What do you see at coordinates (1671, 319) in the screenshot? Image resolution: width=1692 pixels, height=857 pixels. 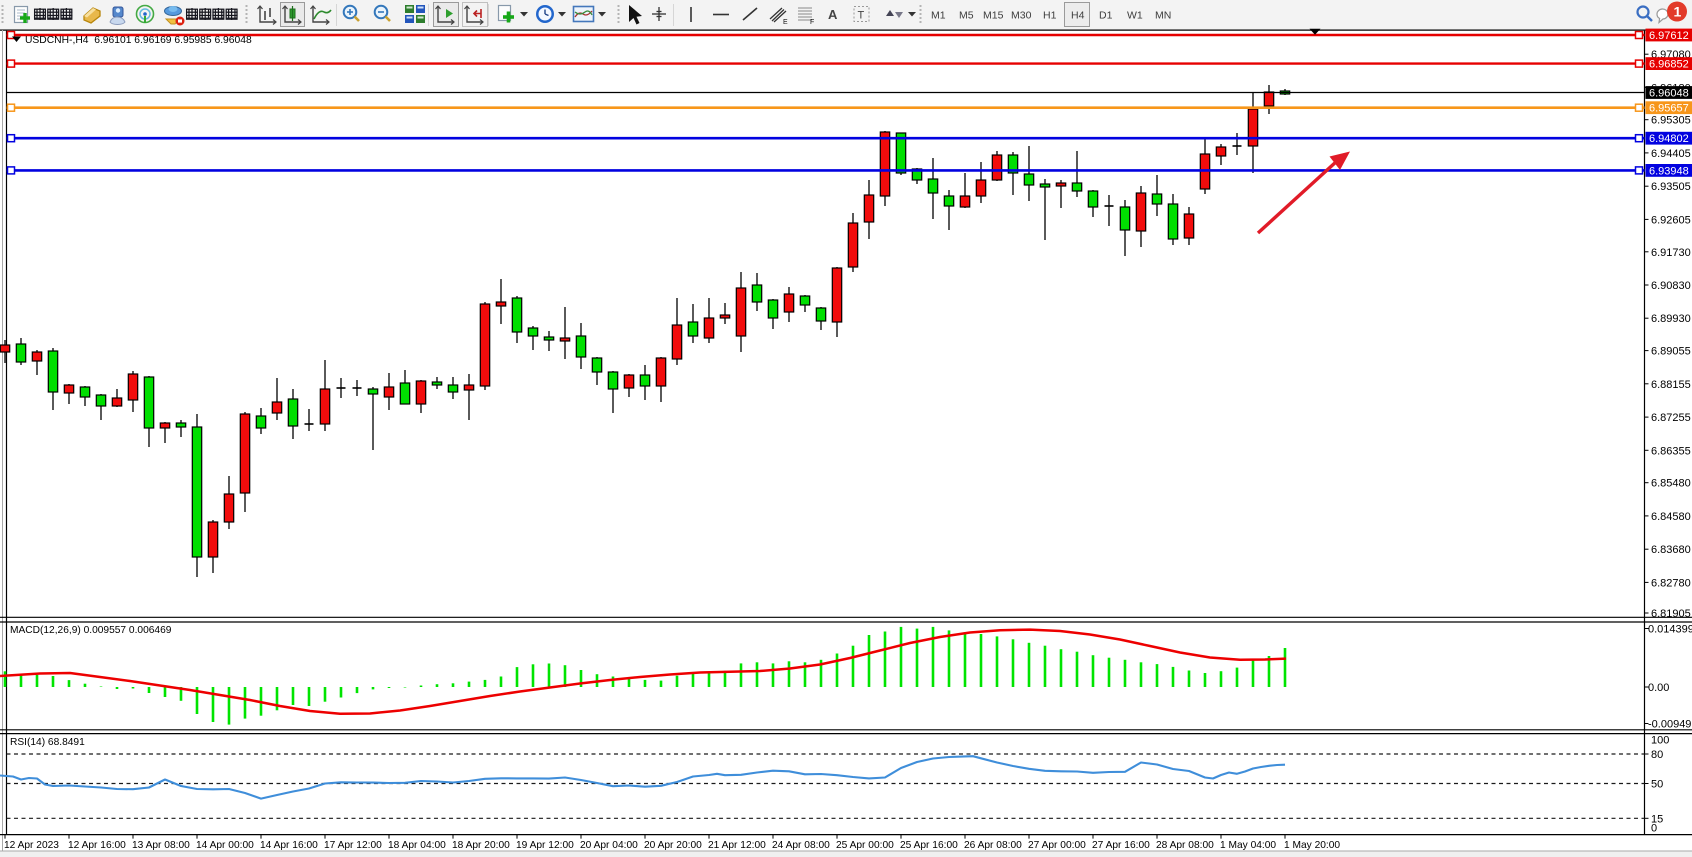 I see `svg-text: 6.89930` at bounding box center [1671, 319].